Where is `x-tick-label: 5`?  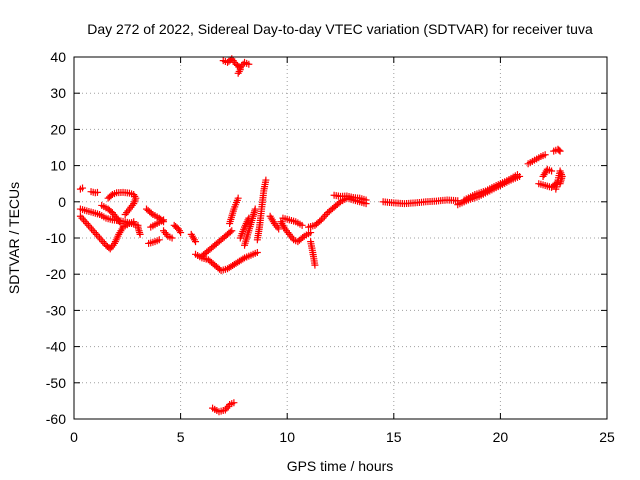
x-tick-label: 5 is located at coordinates (181, 437).